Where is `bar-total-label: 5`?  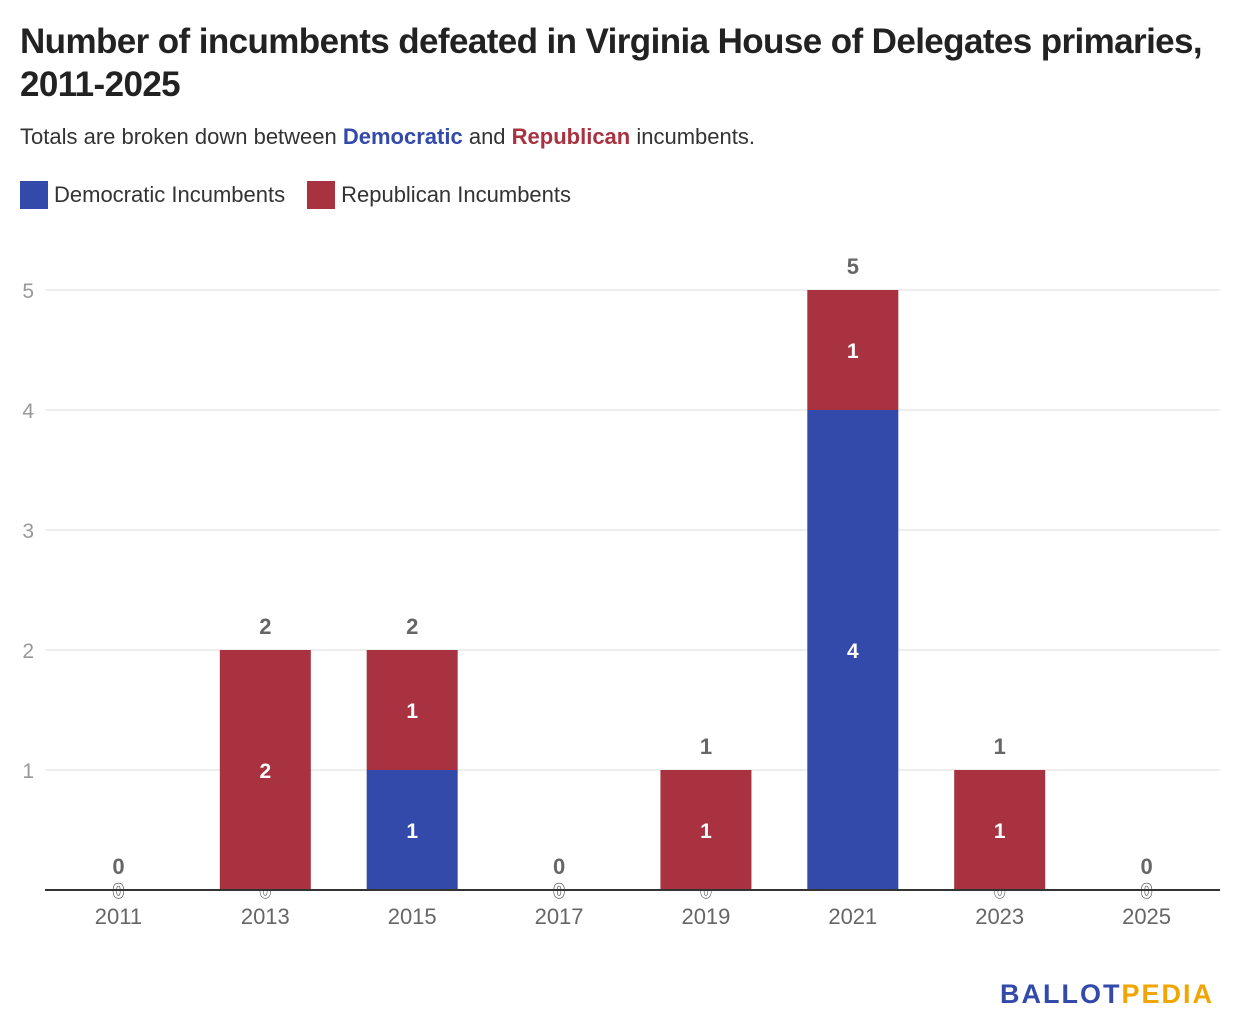 bar-total-label: 5 is located at coordinates (853, 266).